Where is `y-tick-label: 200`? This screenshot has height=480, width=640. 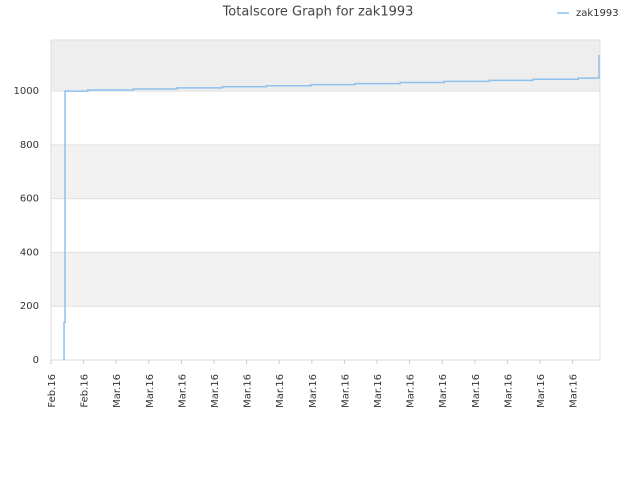
y-tick-label: 200 is located at coordinates (29, 306).